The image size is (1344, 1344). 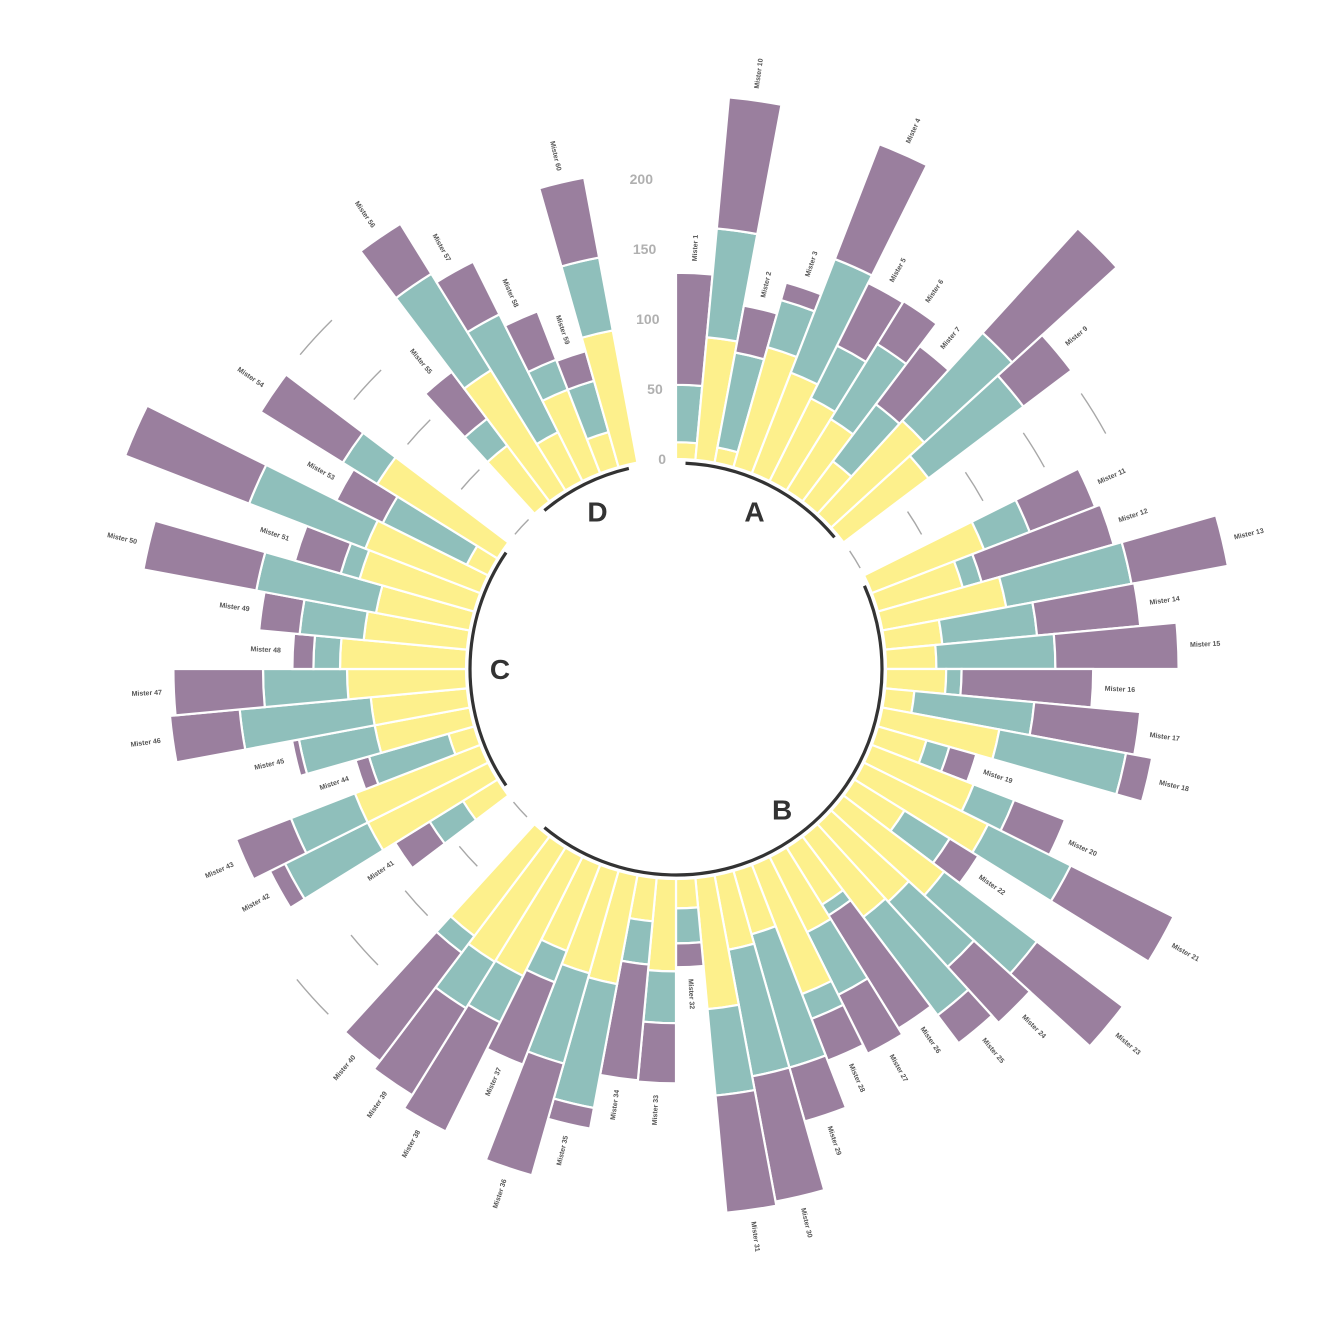 I want to click on bar-label: Mister 6, so click(x=935, y=292).